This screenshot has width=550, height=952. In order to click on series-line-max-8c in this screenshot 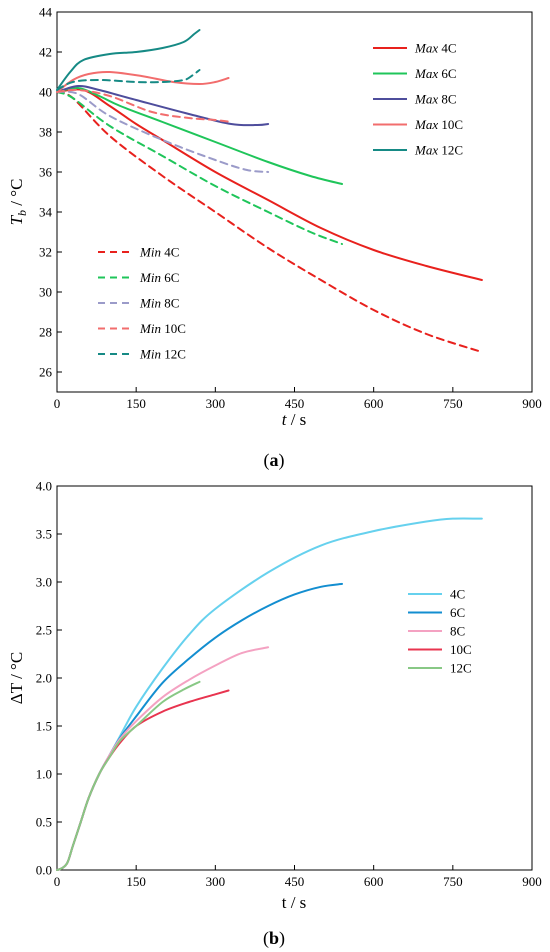, I will do `click(163, 105)`.